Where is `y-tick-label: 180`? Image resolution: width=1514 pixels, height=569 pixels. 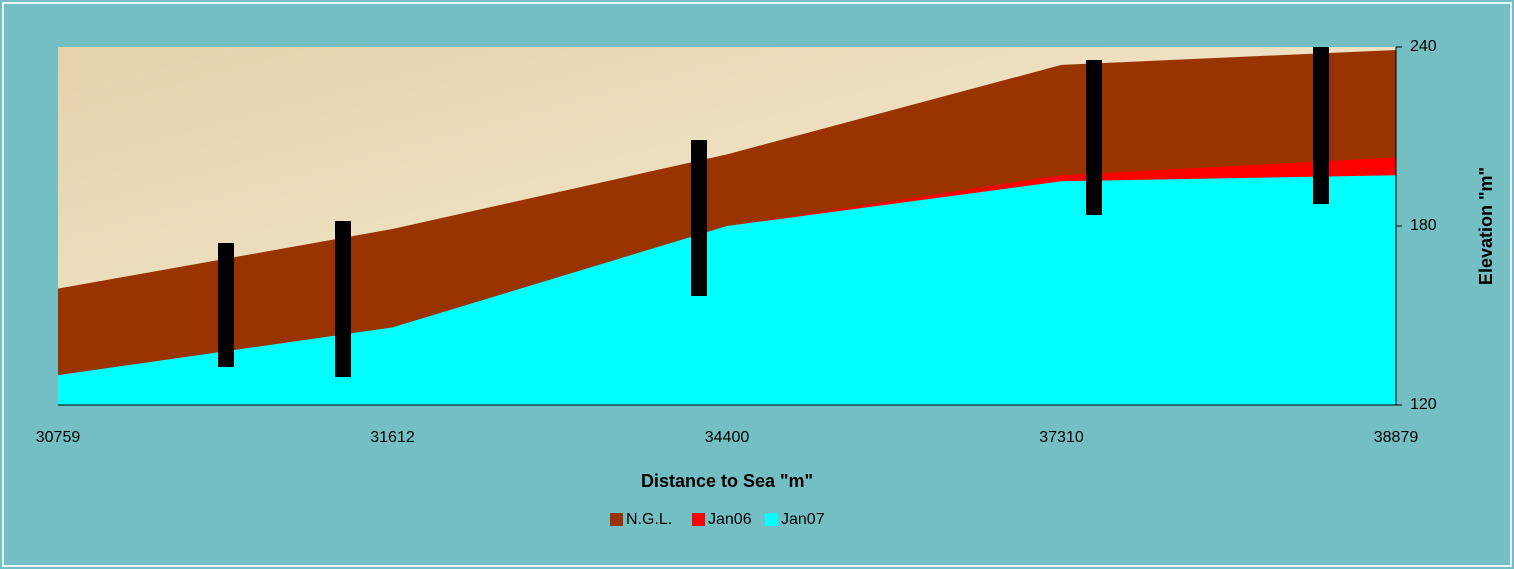
y-tick-label: 180 is located at coordinates (1423, 225).